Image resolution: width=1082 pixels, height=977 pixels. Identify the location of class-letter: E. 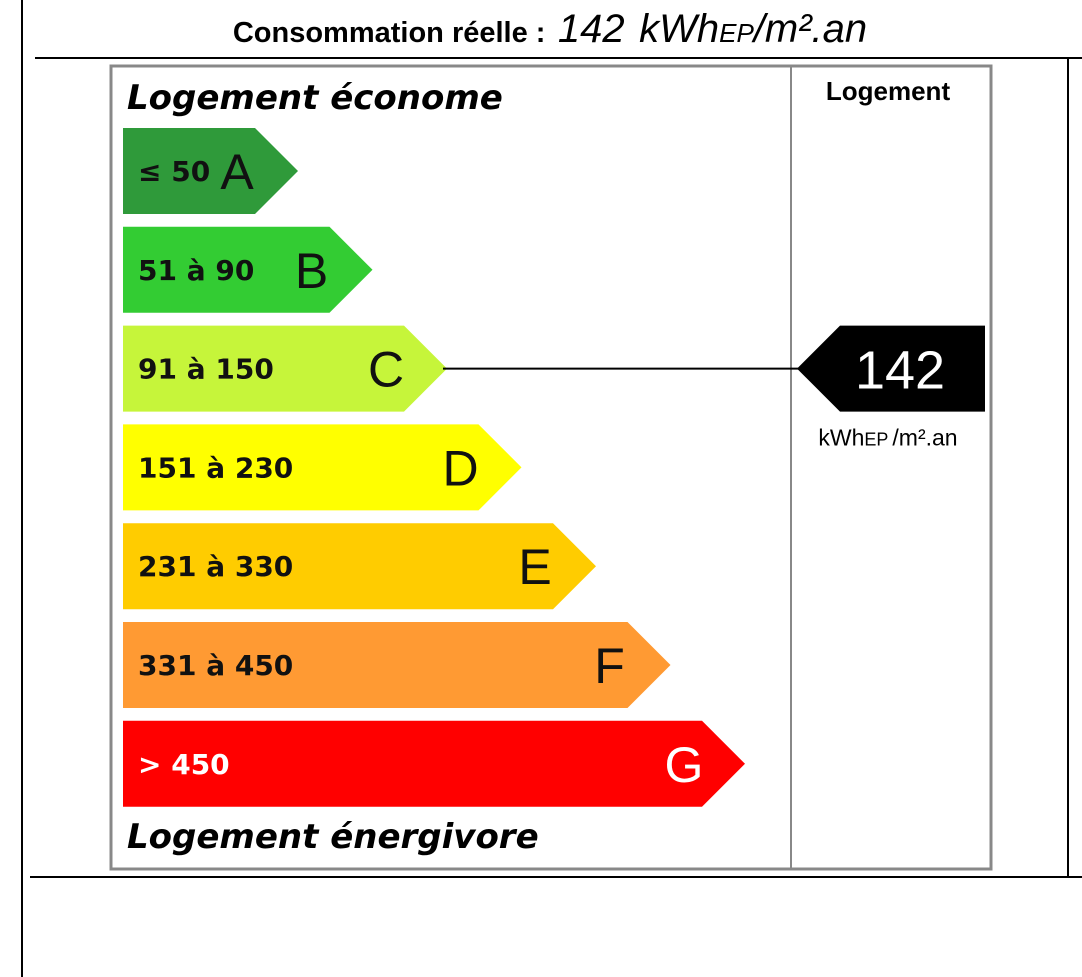
(534, 567).